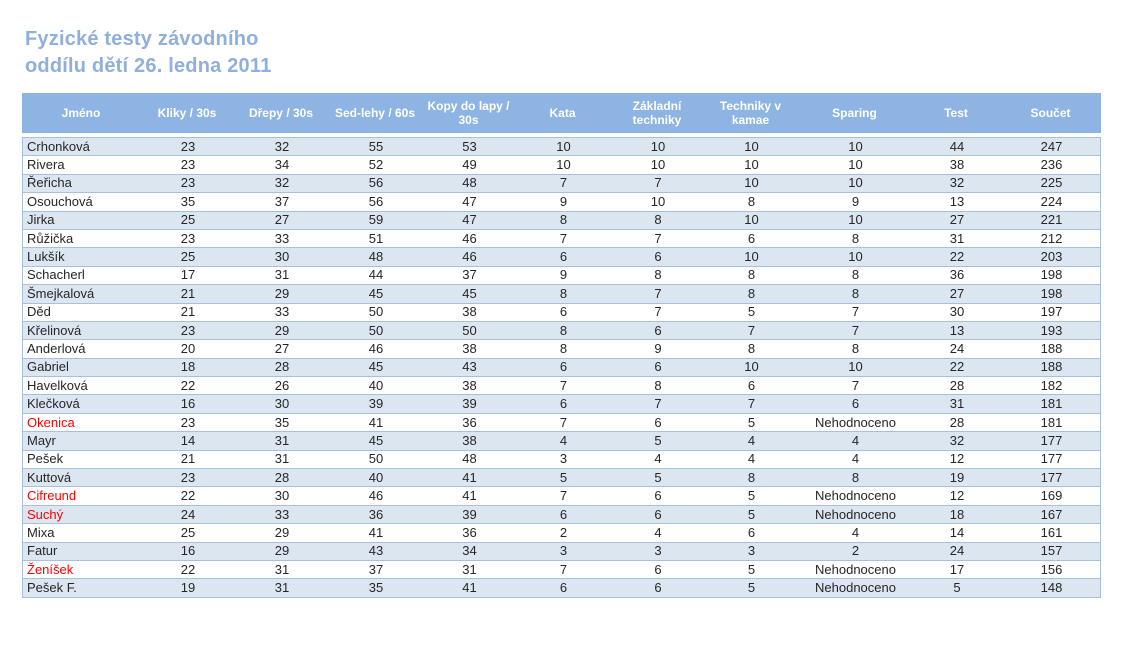 The width and height of the screenshot is (1123, 664). What do you see at coordinates (469, 165) in the screenshot?
I see `cell-value: 49` at bounding box center [469, 165].